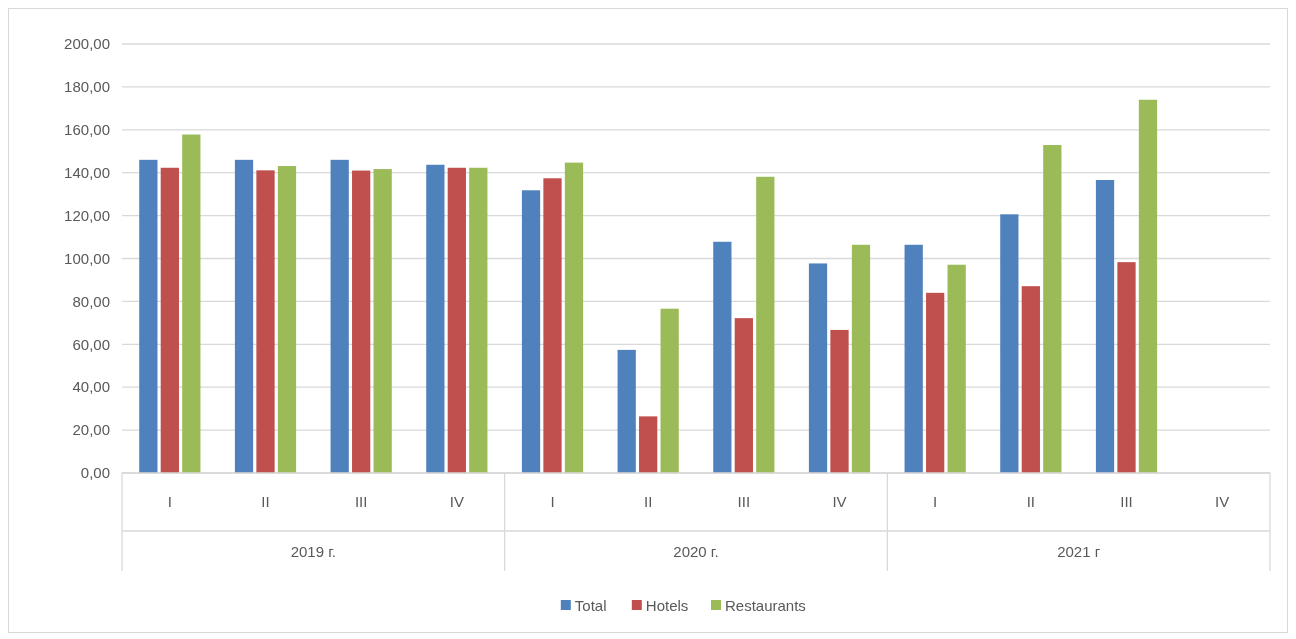 Image resolution: width=1296 pixels, height=639 pixels. I want to click on y-tick-label: 60,00, so click(91, 344).